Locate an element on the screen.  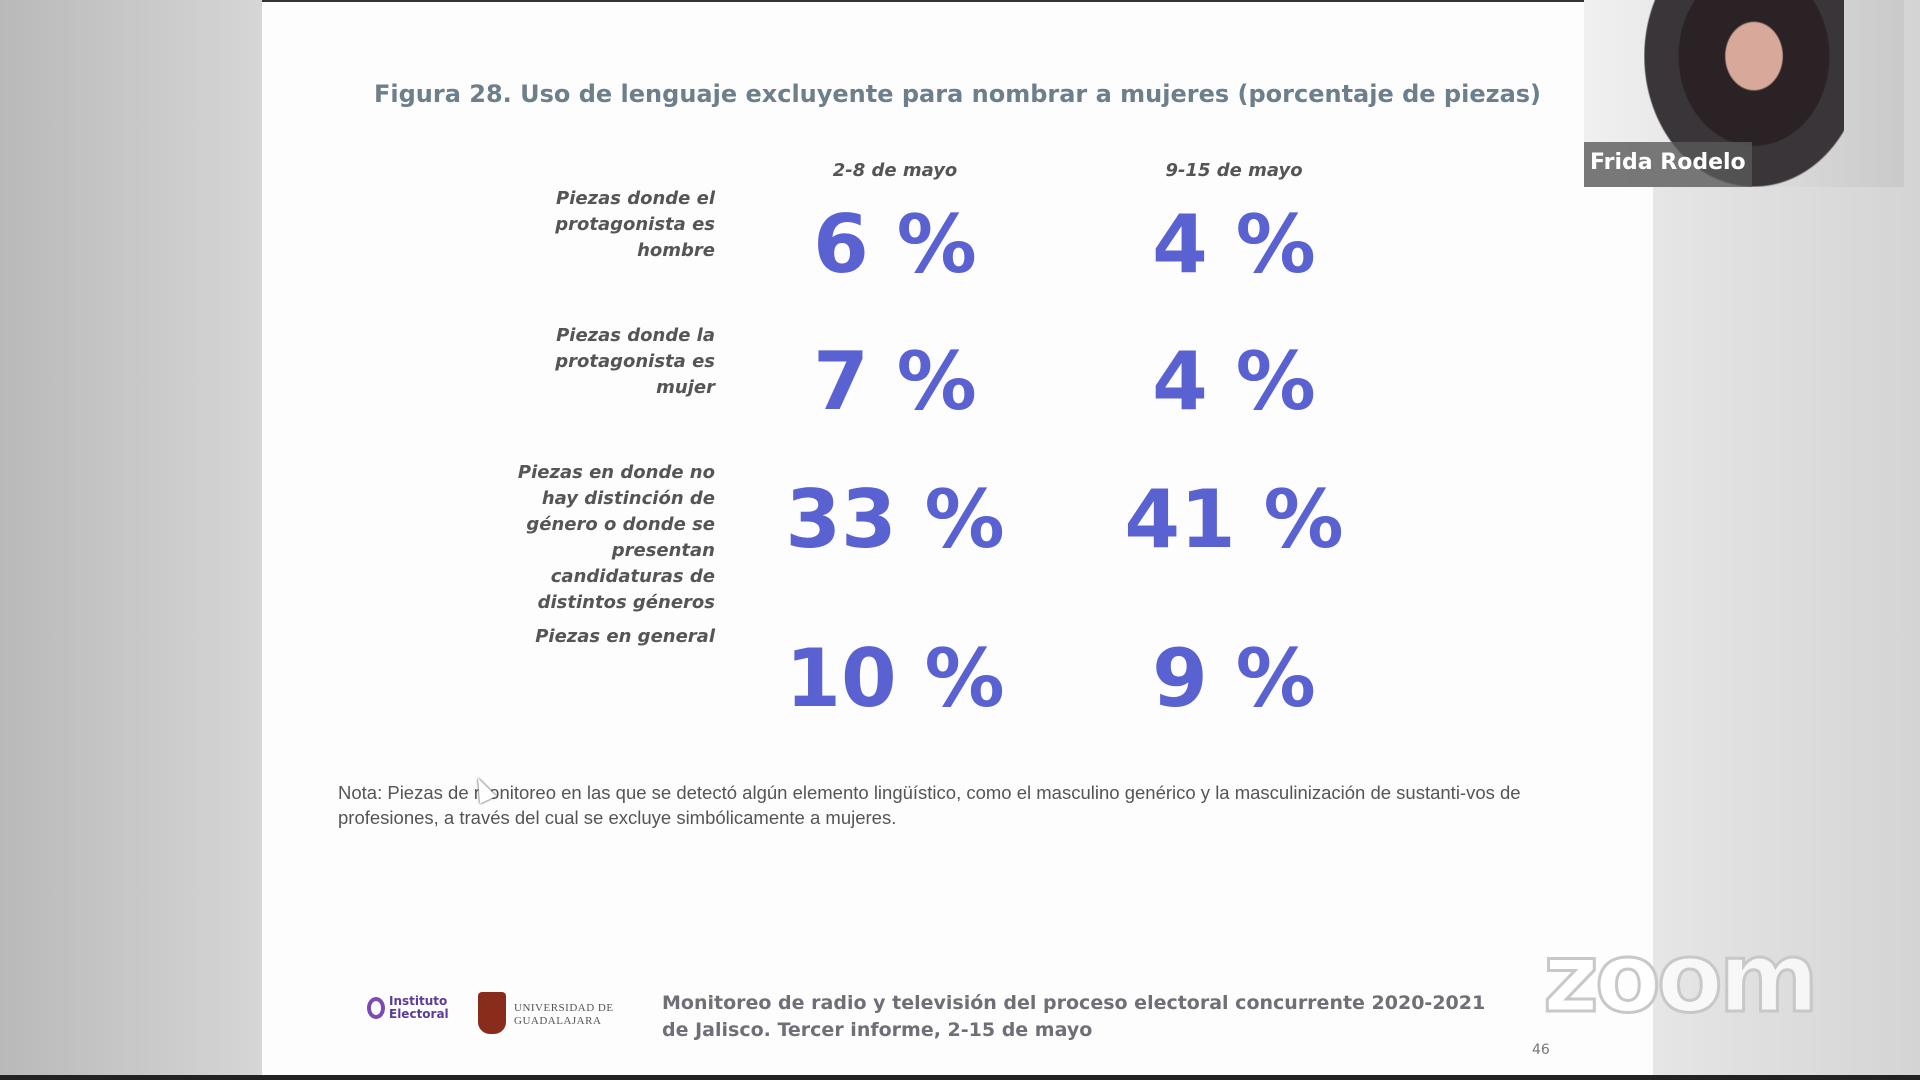
row-label-line: mujer is located at coordinates (685, 387).